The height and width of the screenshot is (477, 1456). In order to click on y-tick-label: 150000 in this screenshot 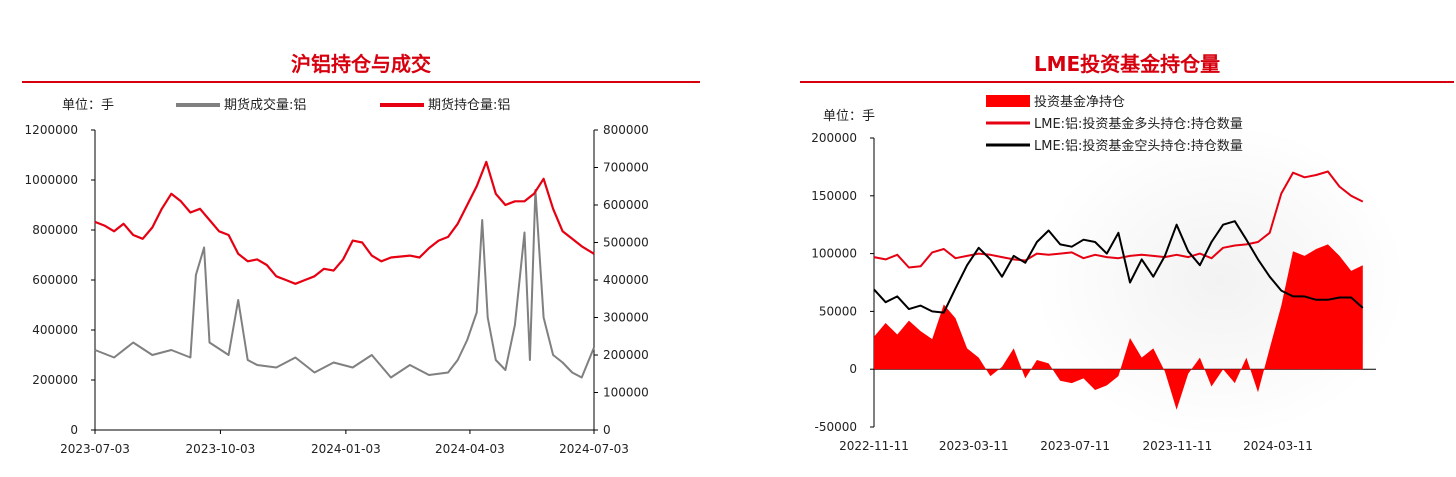, I will do `click(834, 196)`.